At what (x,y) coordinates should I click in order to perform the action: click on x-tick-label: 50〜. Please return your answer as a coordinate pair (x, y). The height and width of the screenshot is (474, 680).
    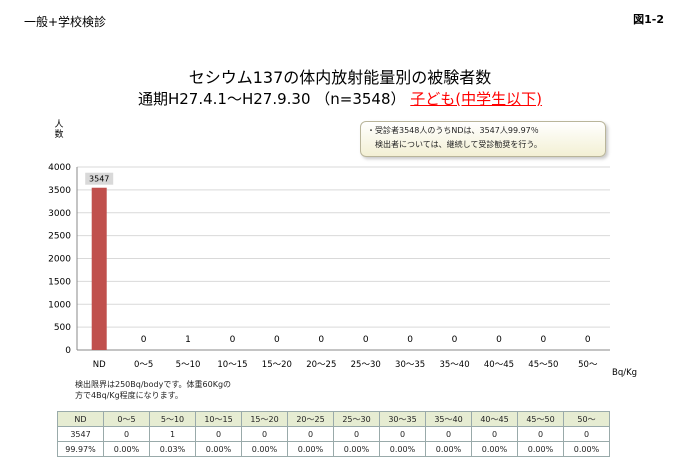
    Looking at the image, I should click on (588, 365).